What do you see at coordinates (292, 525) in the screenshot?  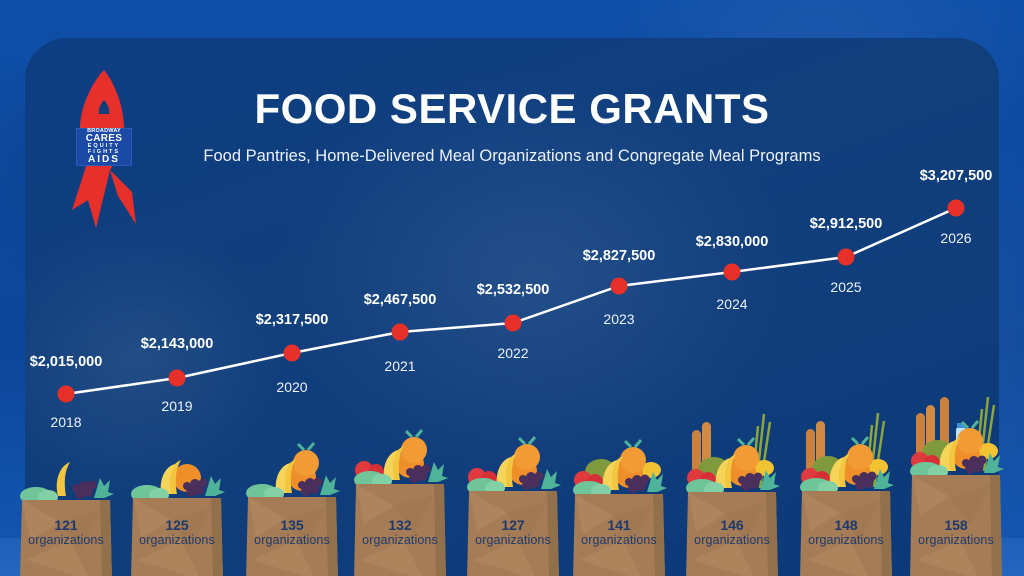 I see `org-count: 135` at bounding box center [292, 525].